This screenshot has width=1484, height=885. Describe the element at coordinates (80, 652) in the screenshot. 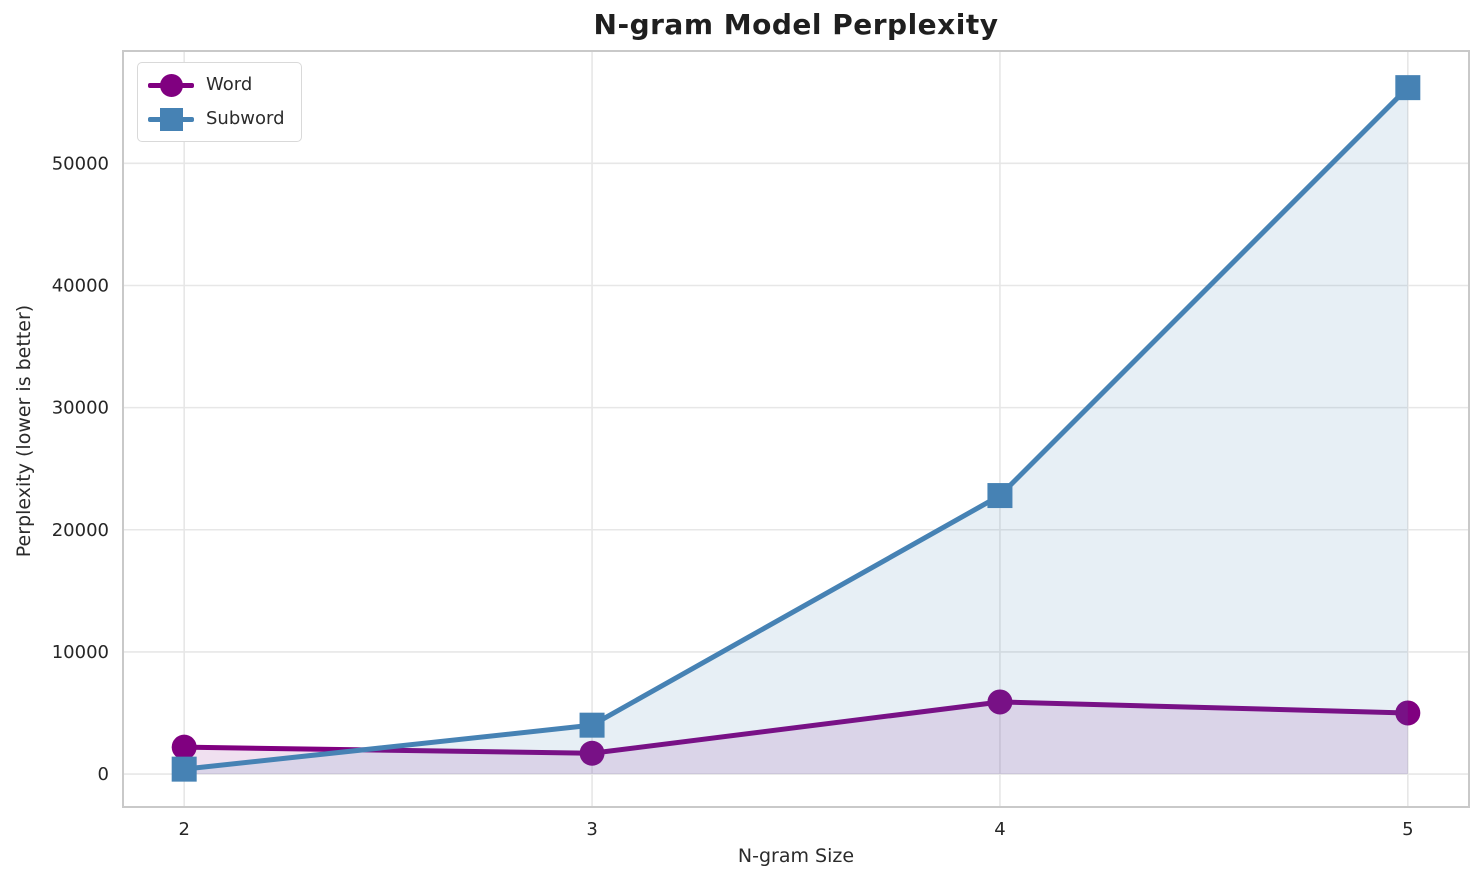

I see `y-tick-label: 10000` at that location.